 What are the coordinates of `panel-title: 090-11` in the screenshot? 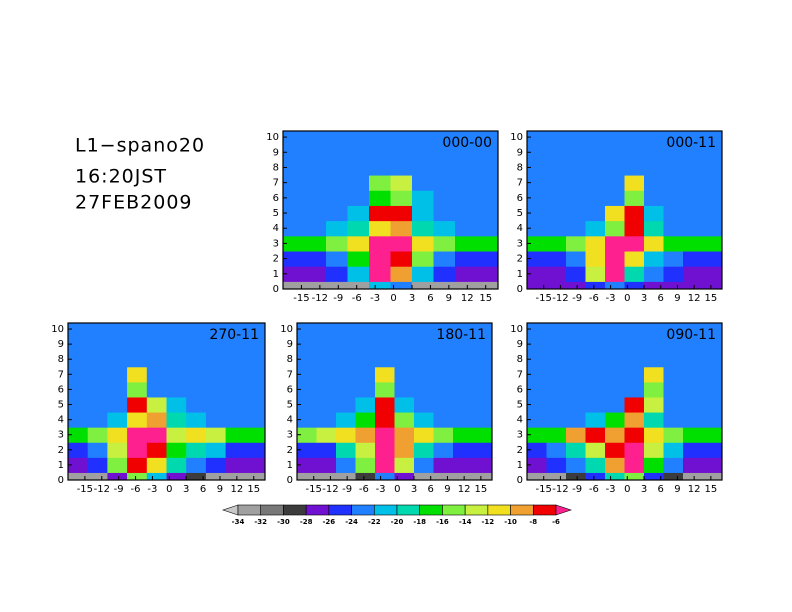 It's located at (691, 335).